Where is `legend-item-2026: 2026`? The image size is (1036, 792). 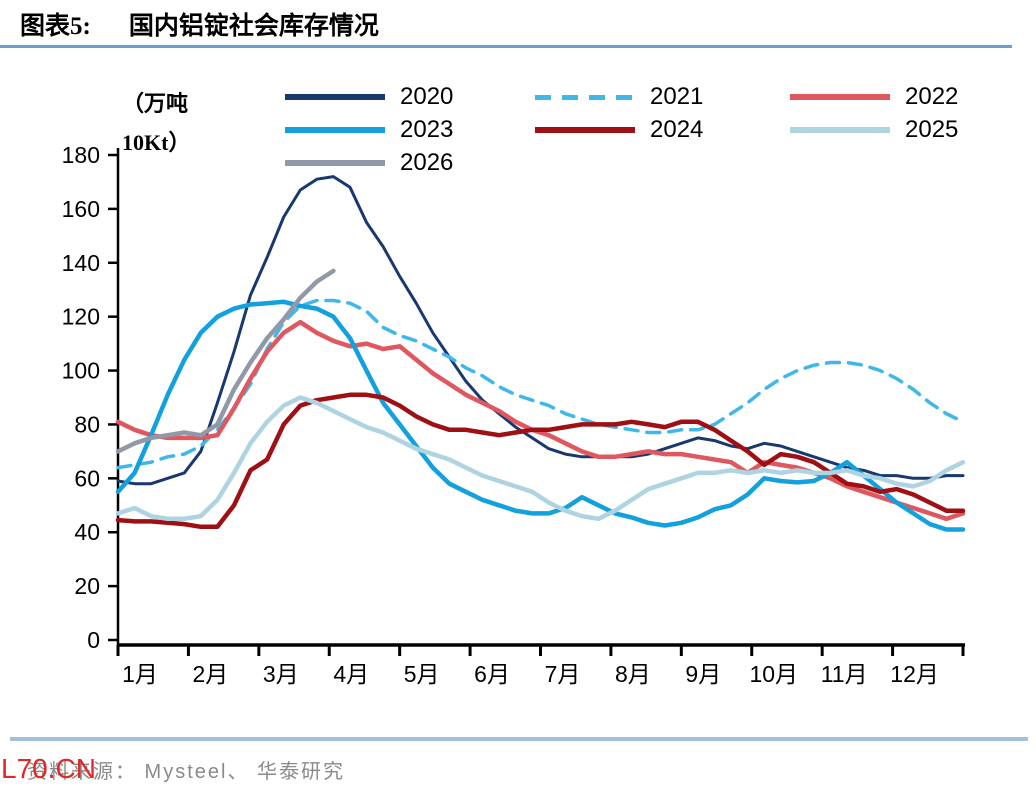 legend-item-2026: 2026 is located at coordinates (369, 163).